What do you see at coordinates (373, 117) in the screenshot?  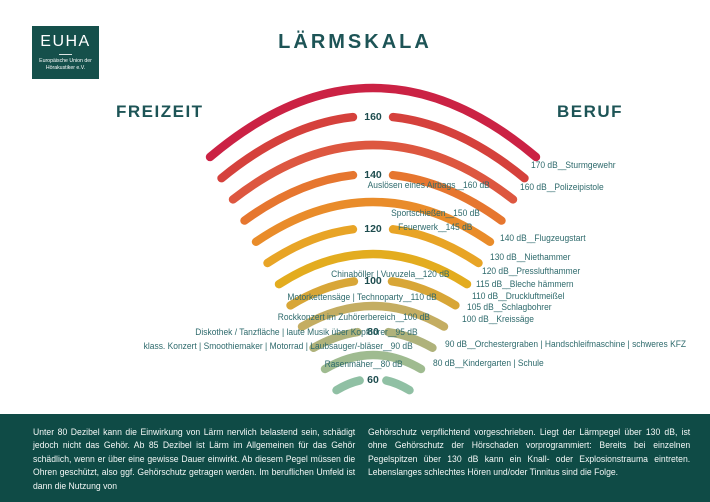 I see `arc-tick-label-160: 160` at bounding box center [373, 117].